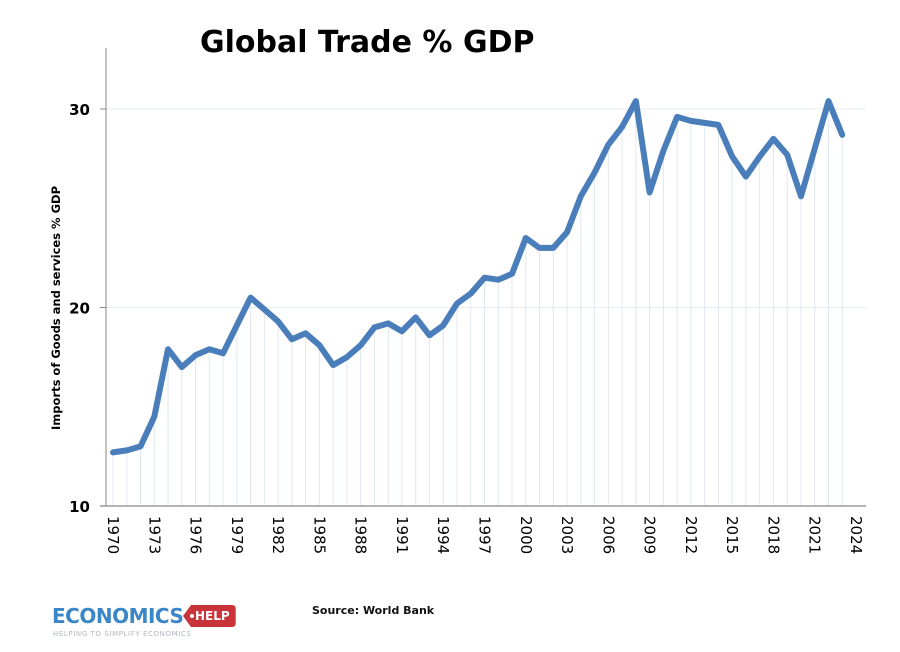  Describe the element at coordinates (856, 535) in the screenshot. I see `x-tick-label: 2024` at that location.